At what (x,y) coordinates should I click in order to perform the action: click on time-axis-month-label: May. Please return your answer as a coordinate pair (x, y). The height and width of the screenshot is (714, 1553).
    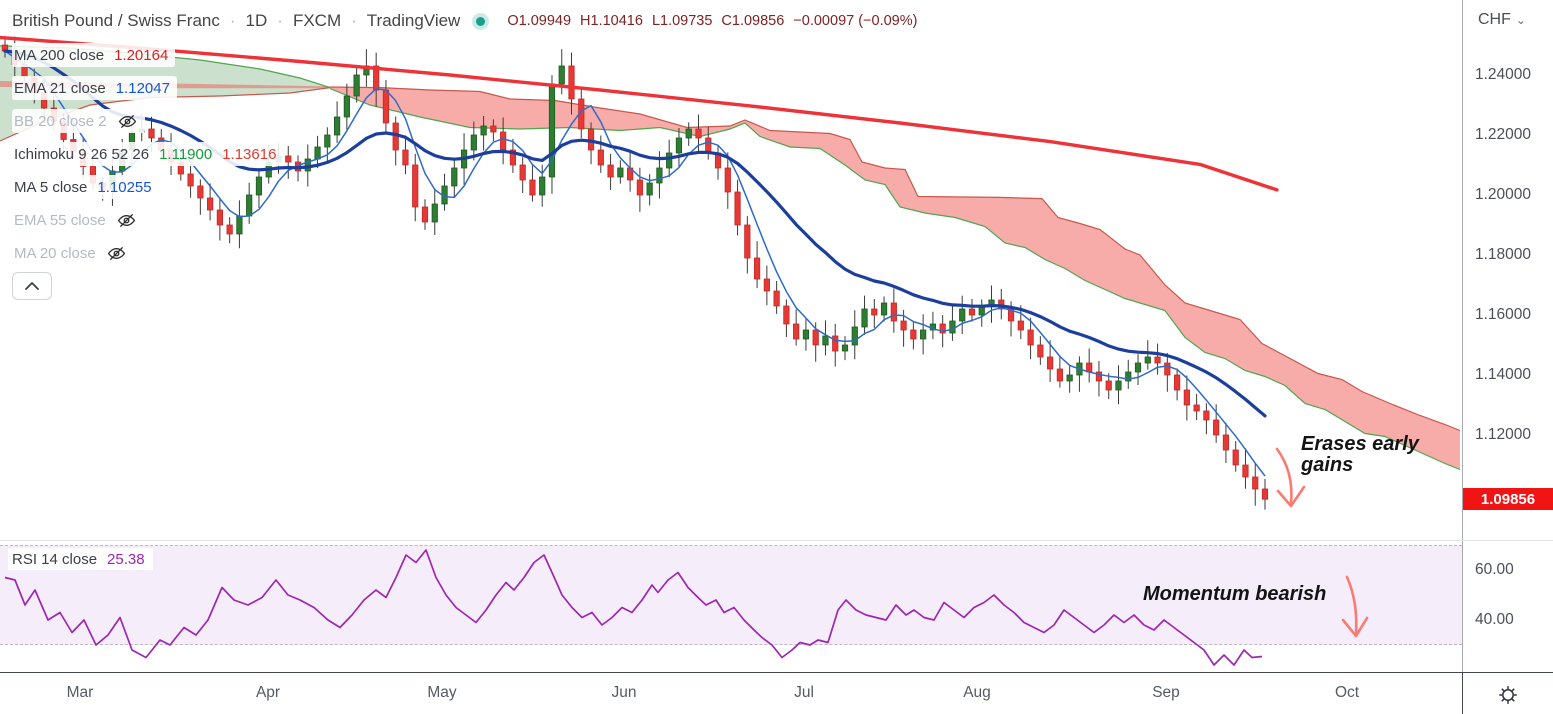
    Looking at the image, I should click on (442, 692).